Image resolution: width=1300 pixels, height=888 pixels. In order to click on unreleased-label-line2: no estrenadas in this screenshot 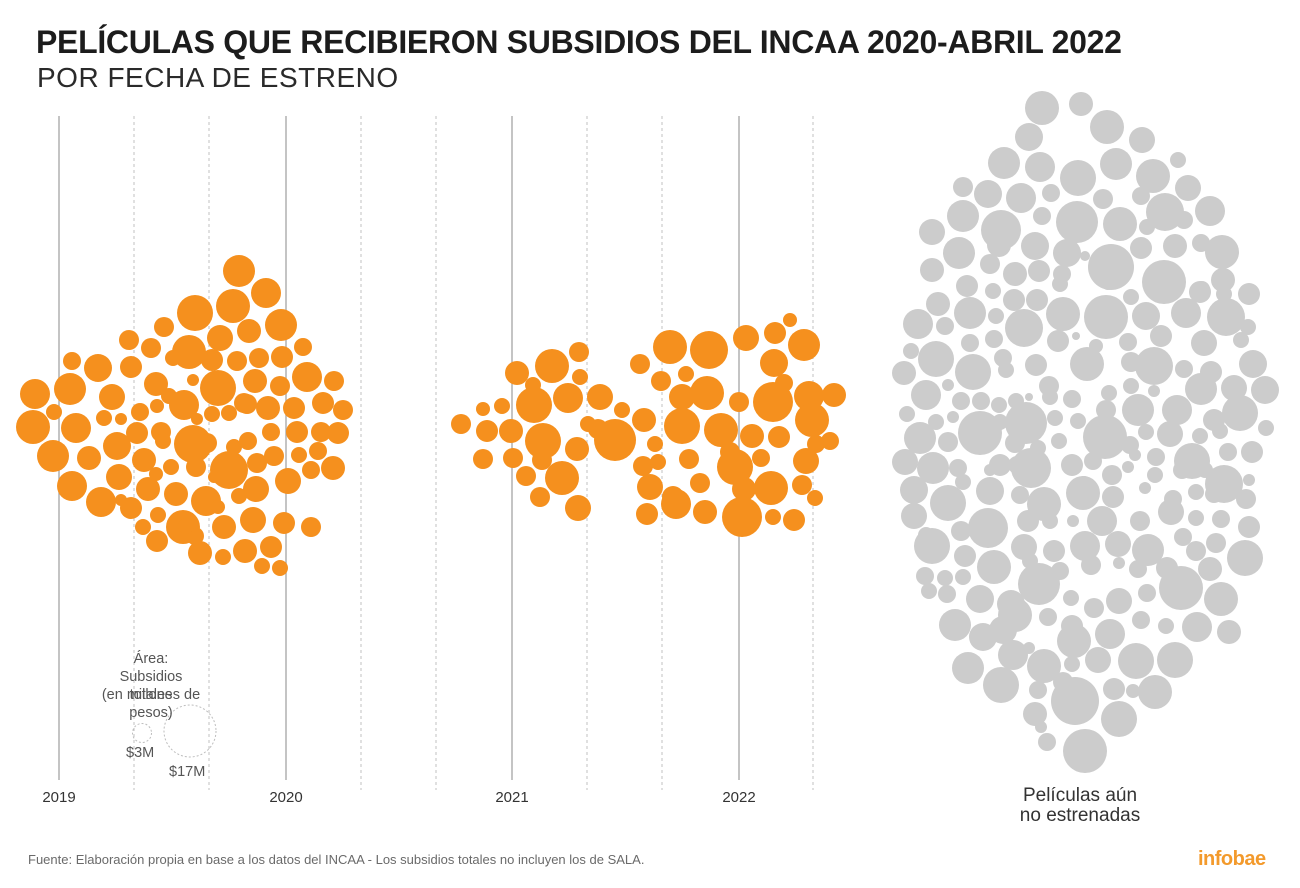, I will do `click(1080, 815)`.